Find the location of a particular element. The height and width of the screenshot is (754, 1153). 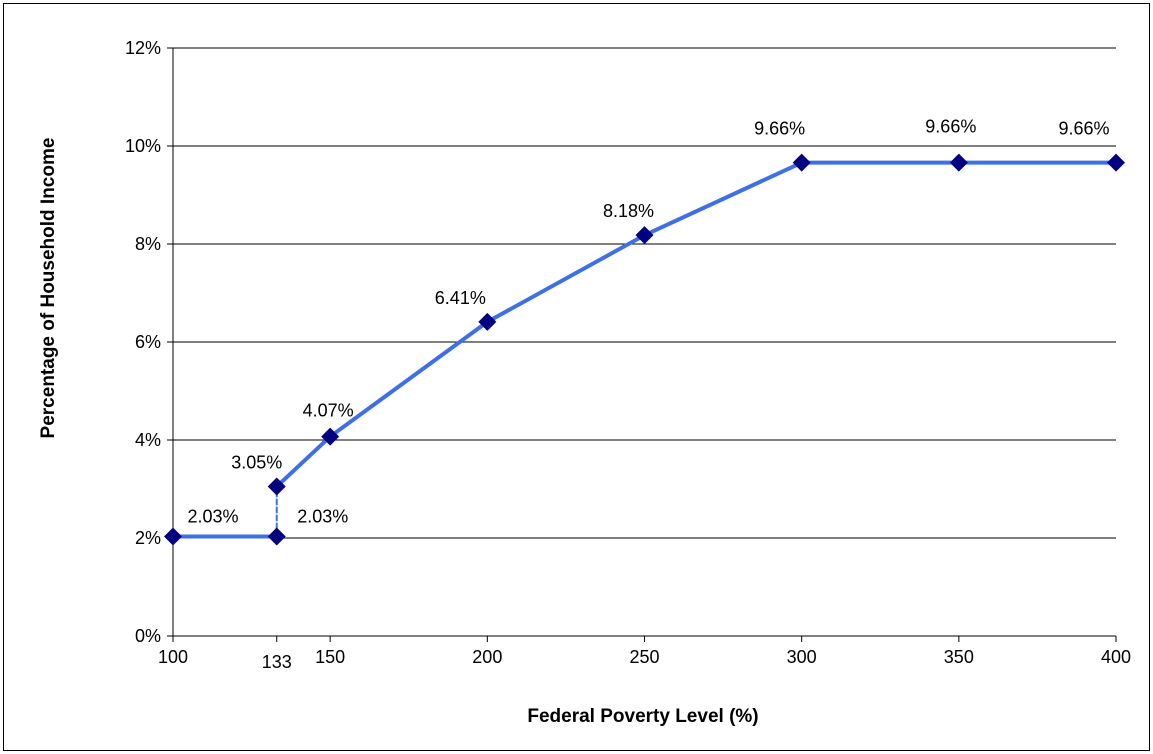

x-tick-label: 350 is located at coordinates (959, 657).